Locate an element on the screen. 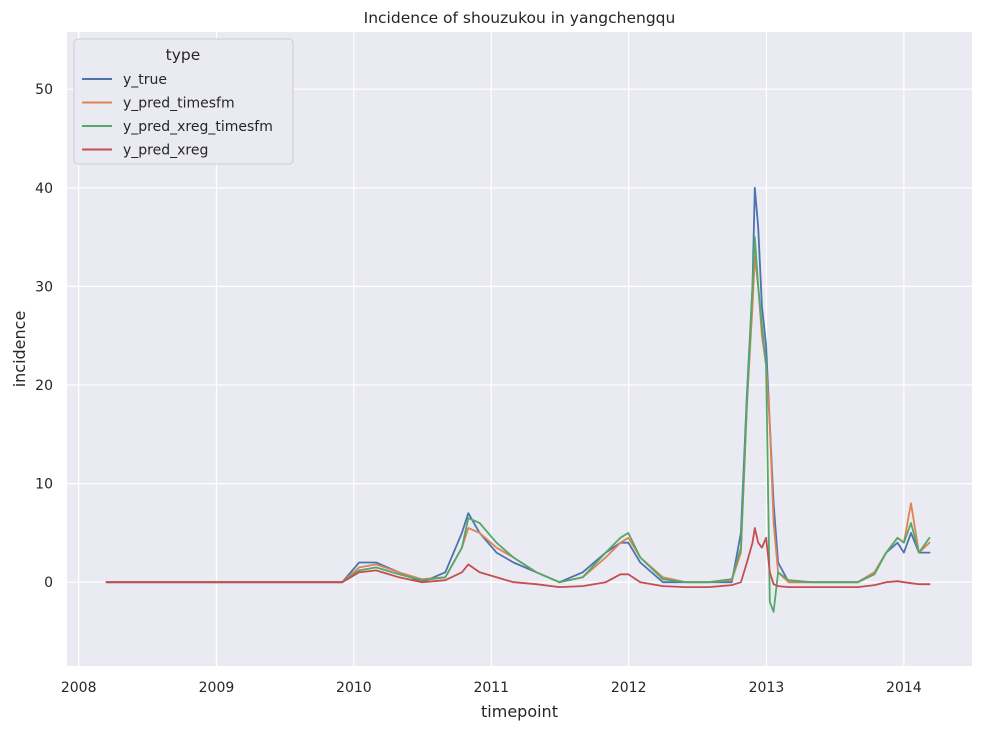 This screenshot has width=982, height=735. y-tick-label: 50 is located at coordinates (44, 90).